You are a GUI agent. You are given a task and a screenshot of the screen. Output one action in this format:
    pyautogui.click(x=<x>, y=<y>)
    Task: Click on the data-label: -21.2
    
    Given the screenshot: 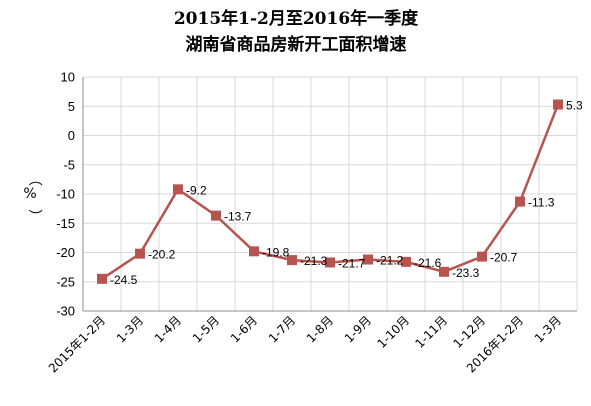 What is the action you would take?
    pyautogui.click(x=390, y=261)
    